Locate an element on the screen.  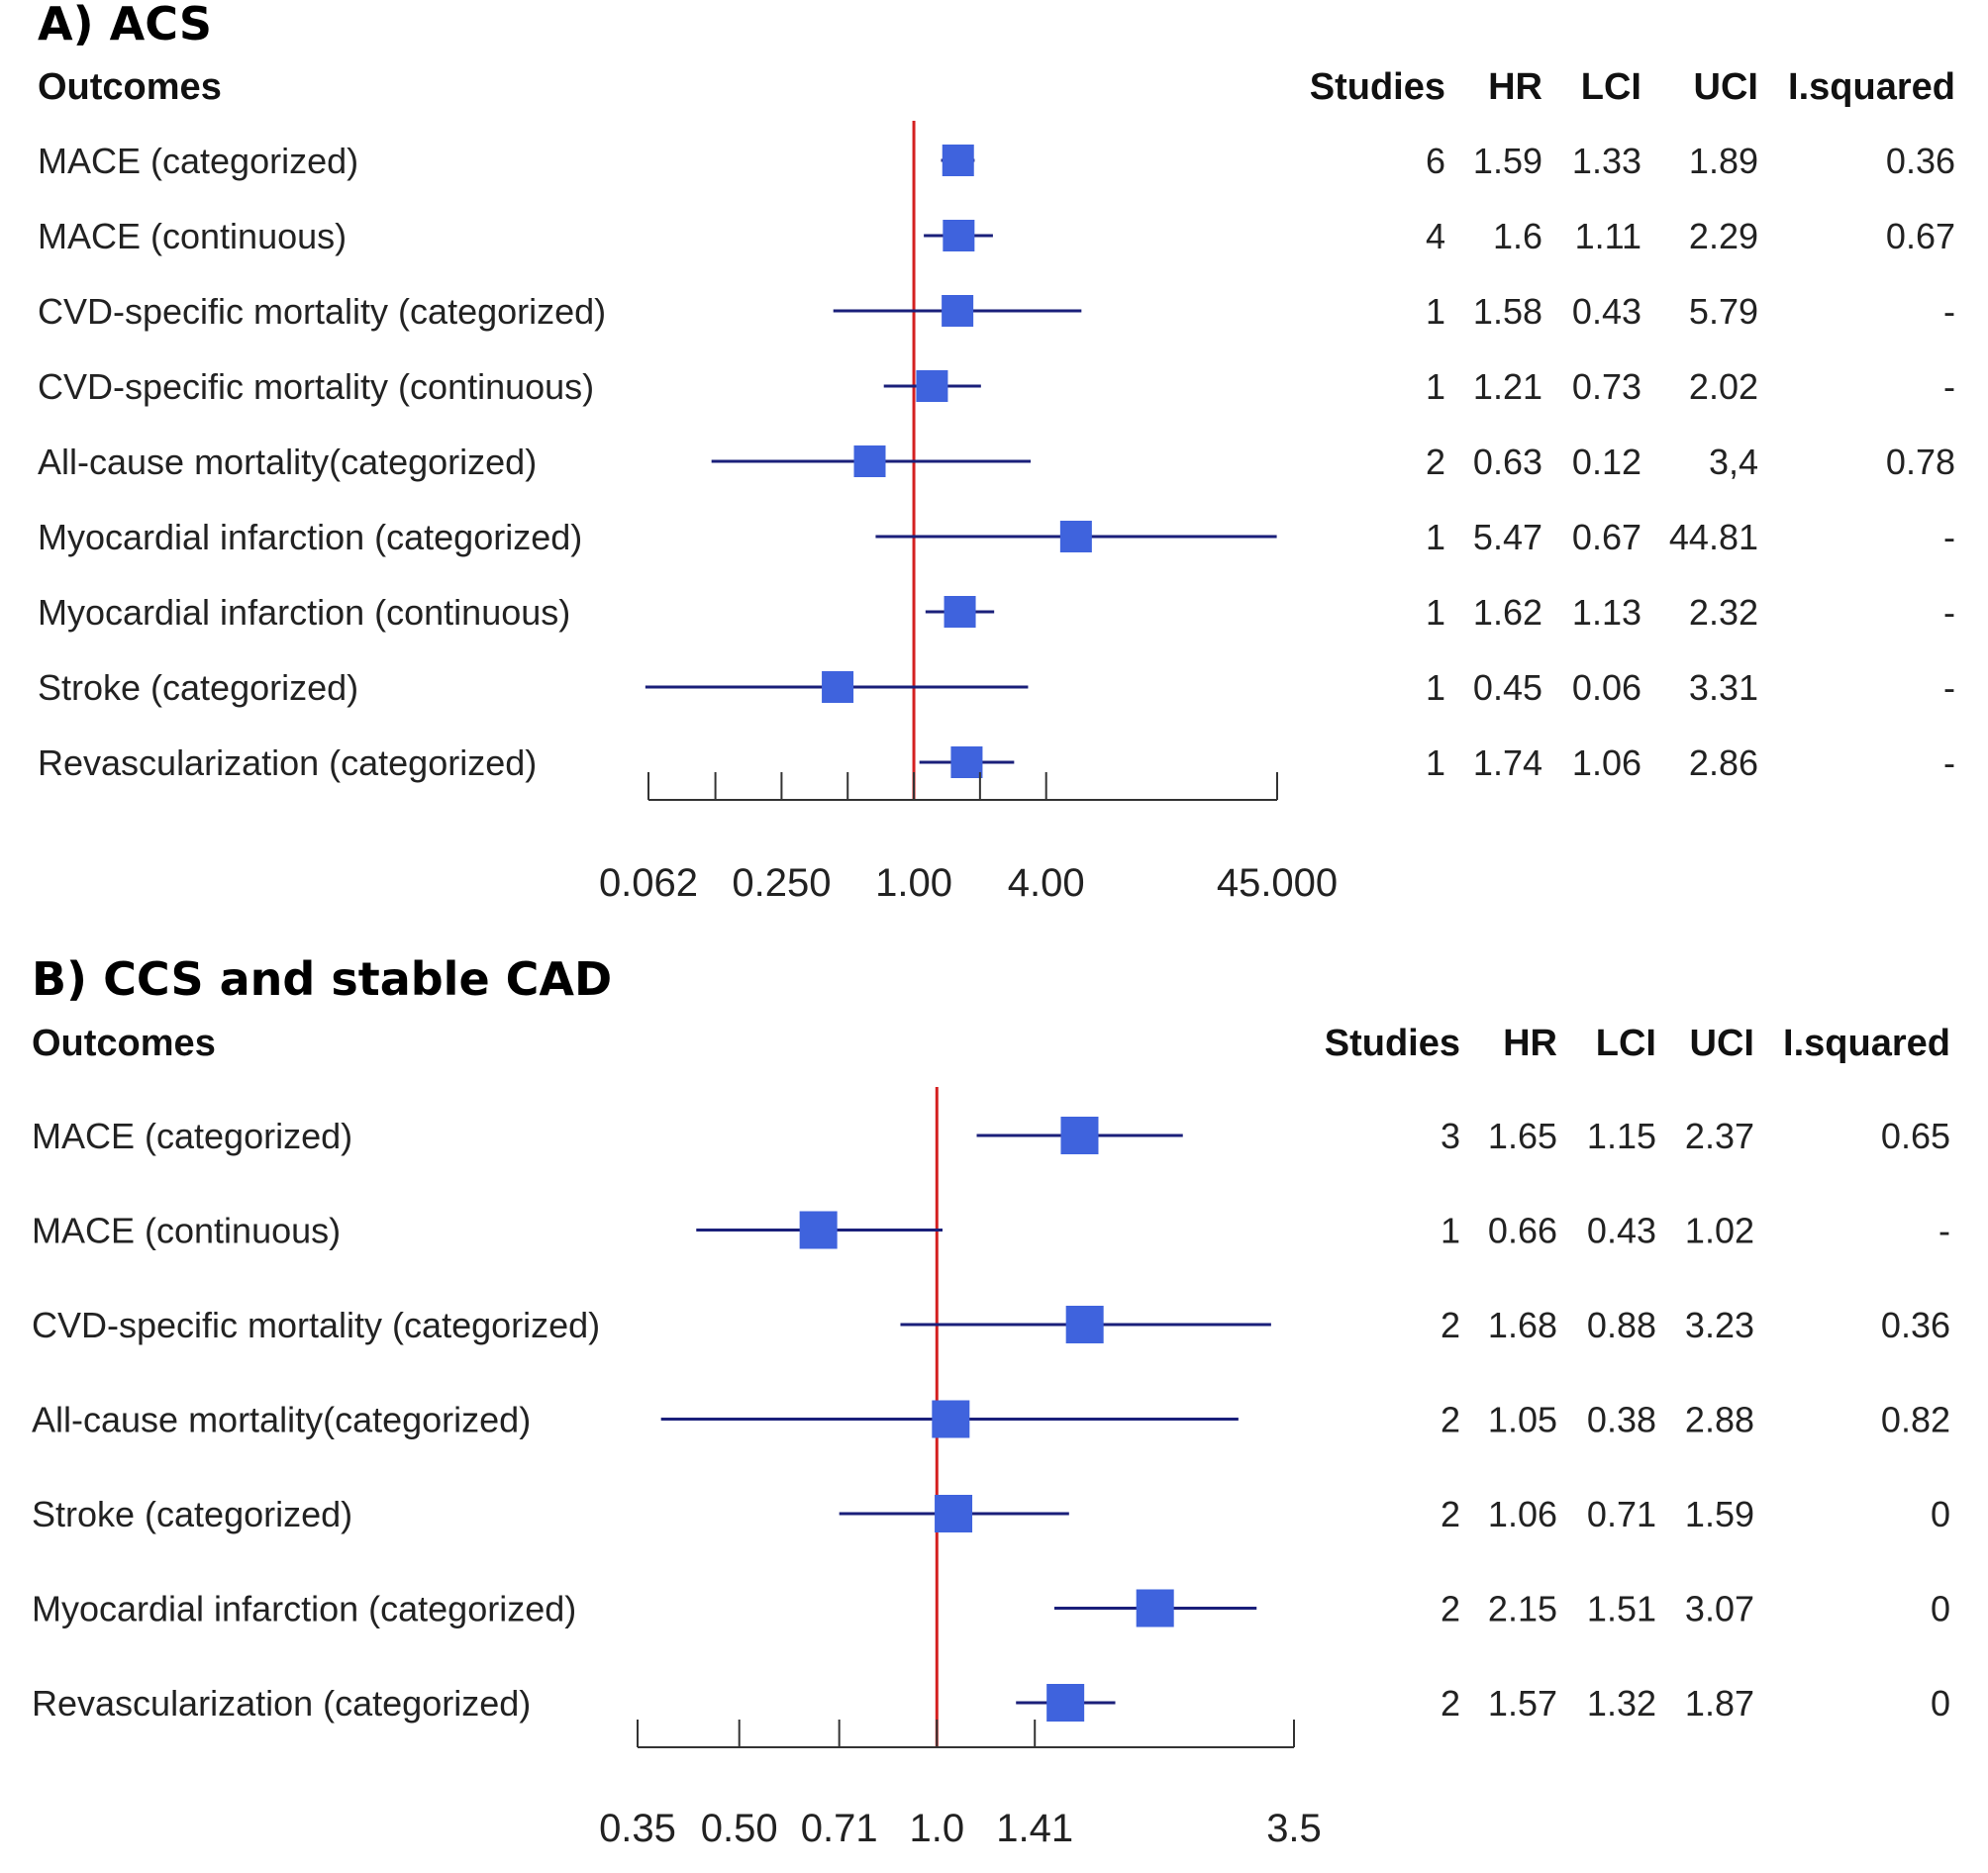
lci-value: 1.11 is located at coordinates (1608, 236).